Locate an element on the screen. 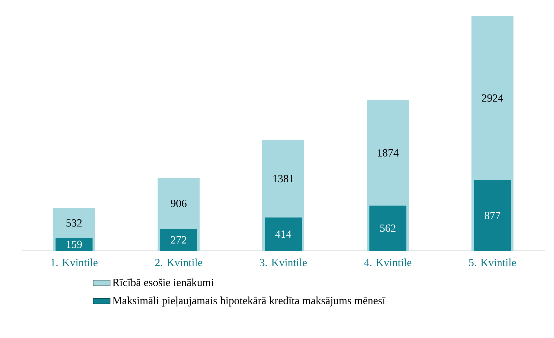 The height and width of the screenshot is (338, 554). data-label: 159 is located at coordinates (74, 244).